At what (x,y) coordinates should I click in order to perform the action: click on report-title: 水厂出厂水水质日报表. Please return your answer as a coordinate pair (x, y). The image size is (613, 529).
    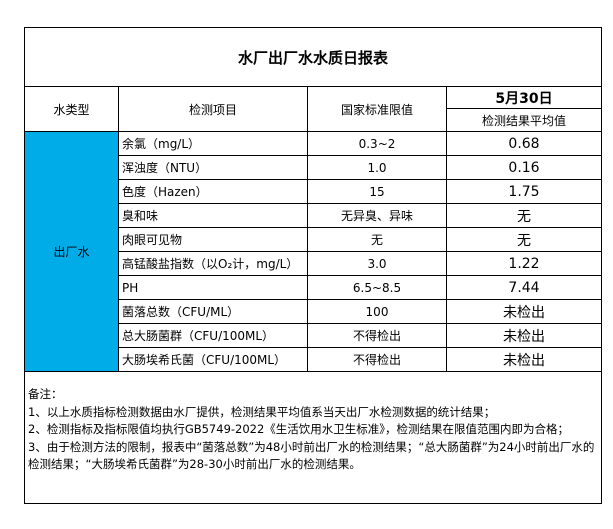
    Looking at the image, I should click on (313, 57).